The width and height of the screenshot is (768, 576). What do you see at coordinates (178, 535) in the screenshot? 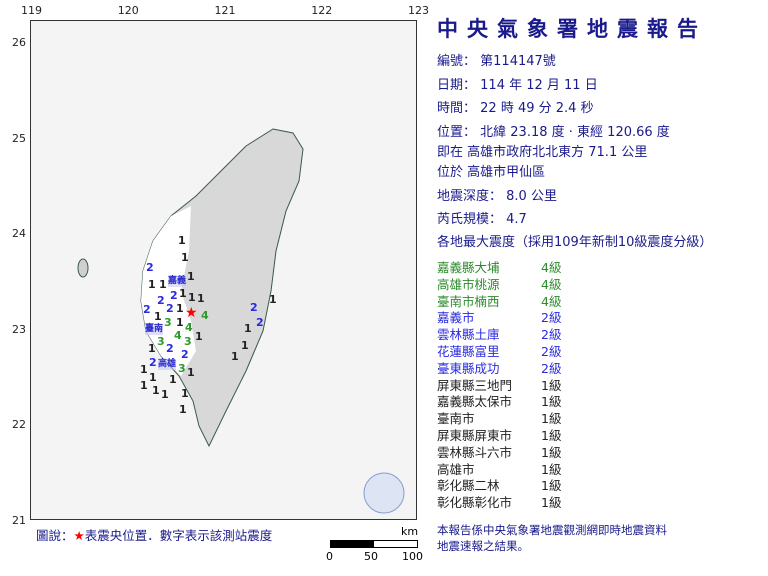
I see `legend-text: 表震央位置．數字表示該測站震度` at bounding box center [178, 535].